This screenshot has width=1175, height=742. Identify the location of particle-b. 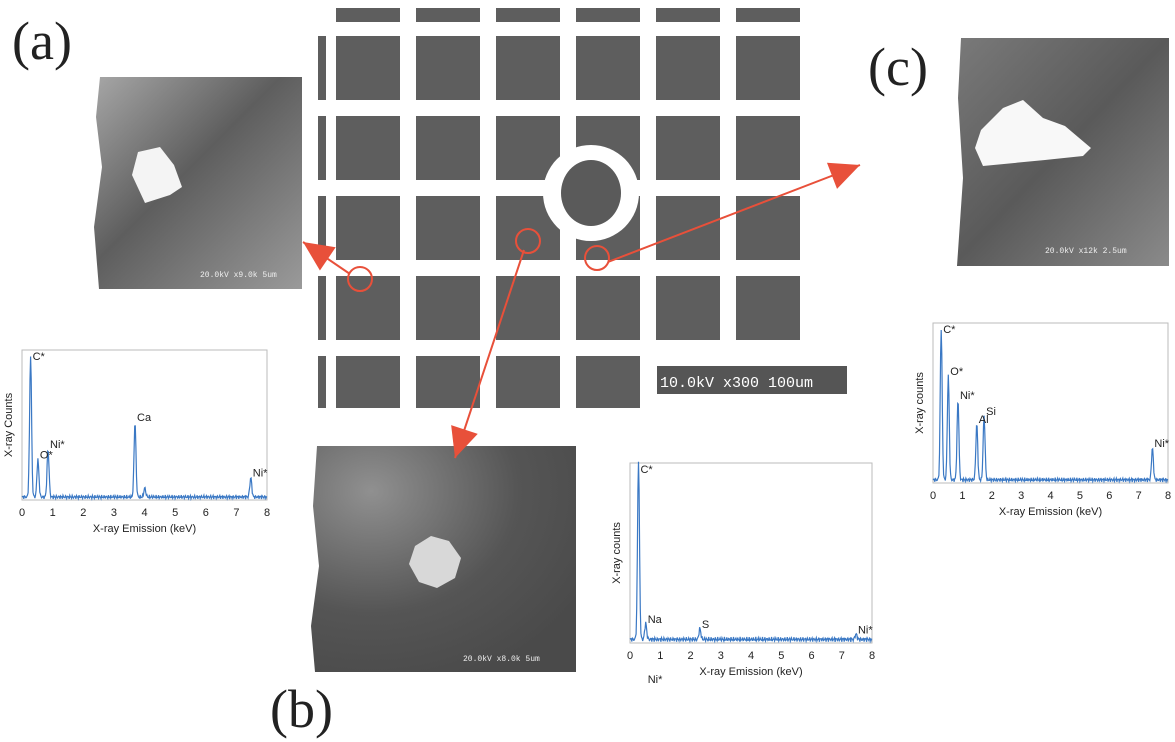
(435, 562).